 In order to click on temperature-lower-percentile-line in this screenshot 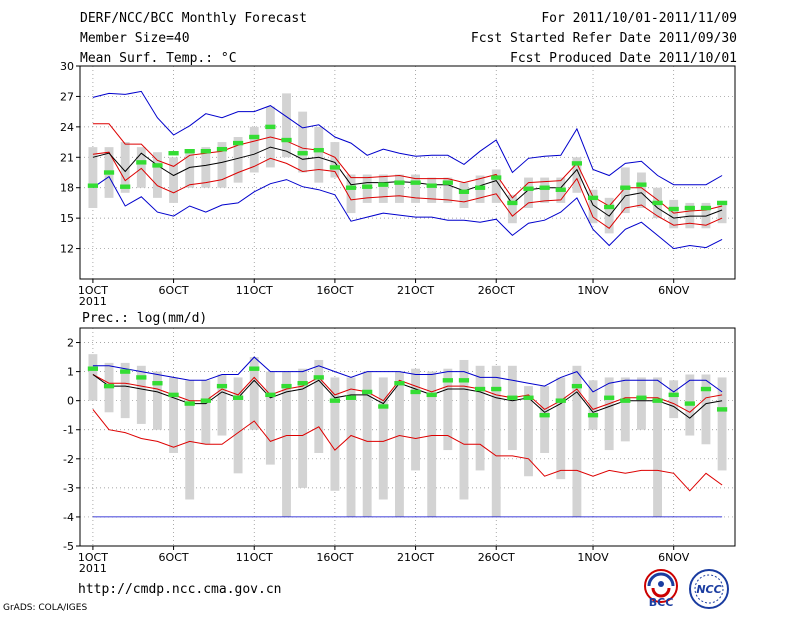, I will do `click(407, 190)`.